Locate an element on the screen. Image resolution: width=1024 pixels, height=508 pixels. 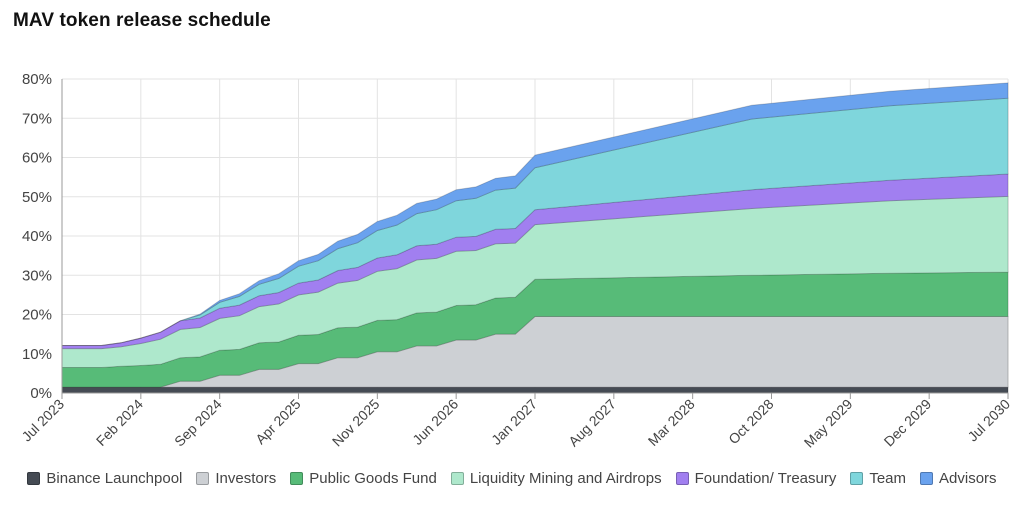
legend-label: Binance Launchpool is located at coordinates (114, 478).